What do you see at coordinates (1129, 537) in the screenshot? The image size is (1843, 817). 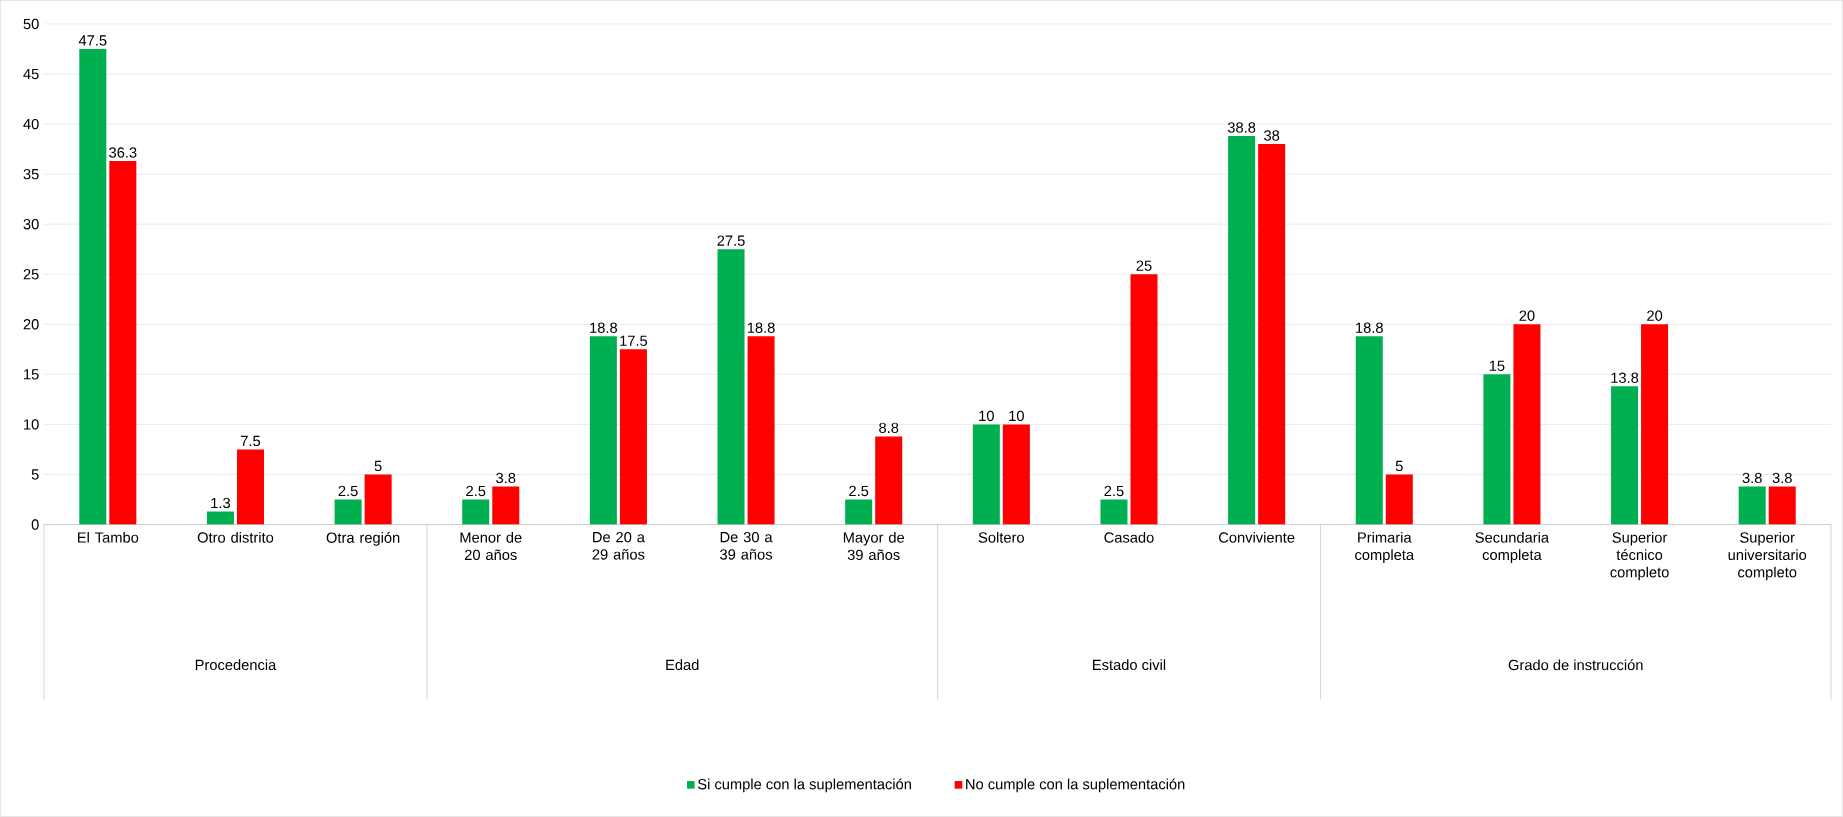 I see `x-tick-label: Casado` at bounding box center [1129, 537].